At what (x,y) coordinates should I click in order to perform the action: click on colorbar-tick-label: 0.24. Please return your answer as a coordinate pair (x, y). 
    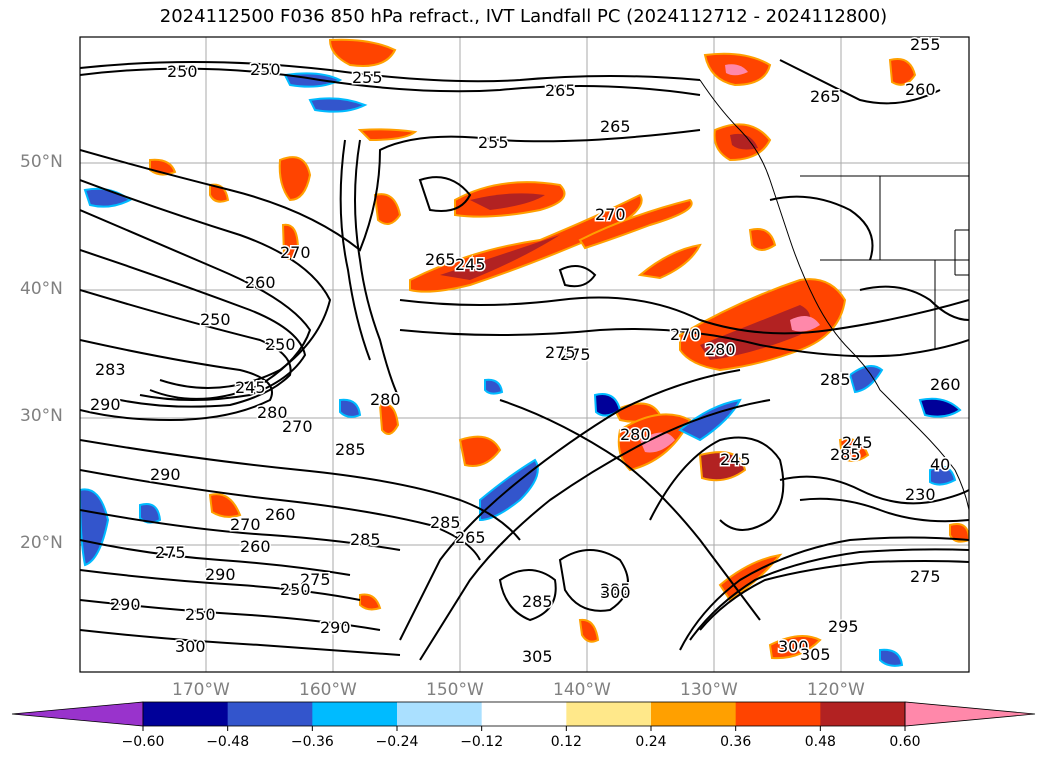
    Looking at the image, I should click on (651, 742).